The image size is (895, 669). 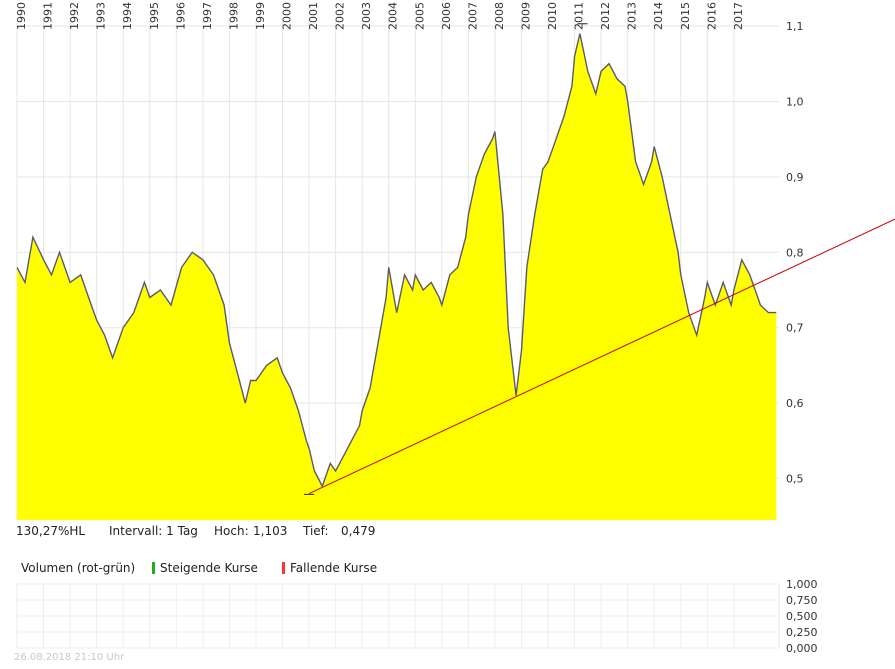 I want to click on y-tick-label: 0,5, so click(x=795, y=479).